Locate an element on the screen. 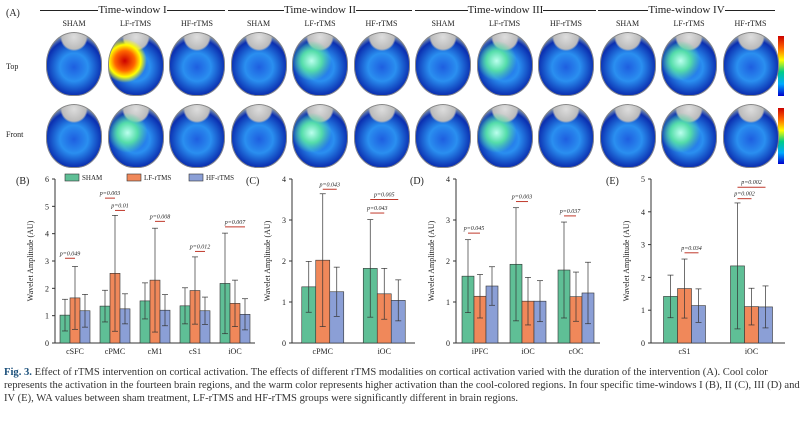  caption-label: Fig. 3. is located at coordinates (18, 372).